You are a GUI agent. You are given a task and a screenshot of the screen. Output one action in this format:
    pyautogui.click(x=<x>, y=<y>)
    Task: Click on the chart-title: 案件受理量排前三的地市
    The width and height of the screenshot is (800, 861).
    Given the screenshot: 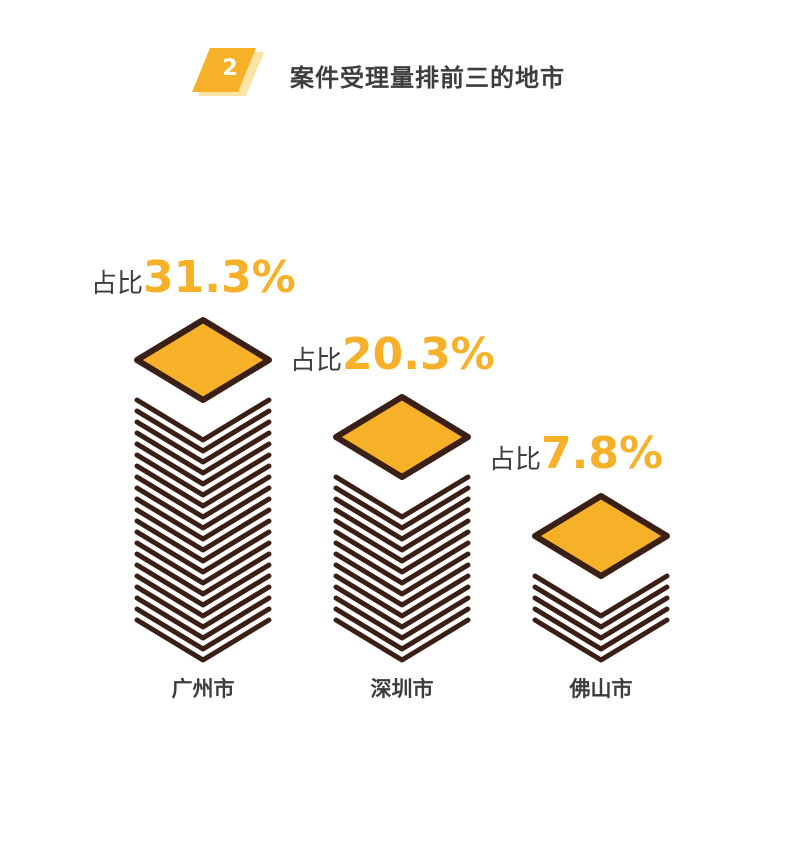 What is the action you would take?
    pyautogui.click(x=427, y=78)
    